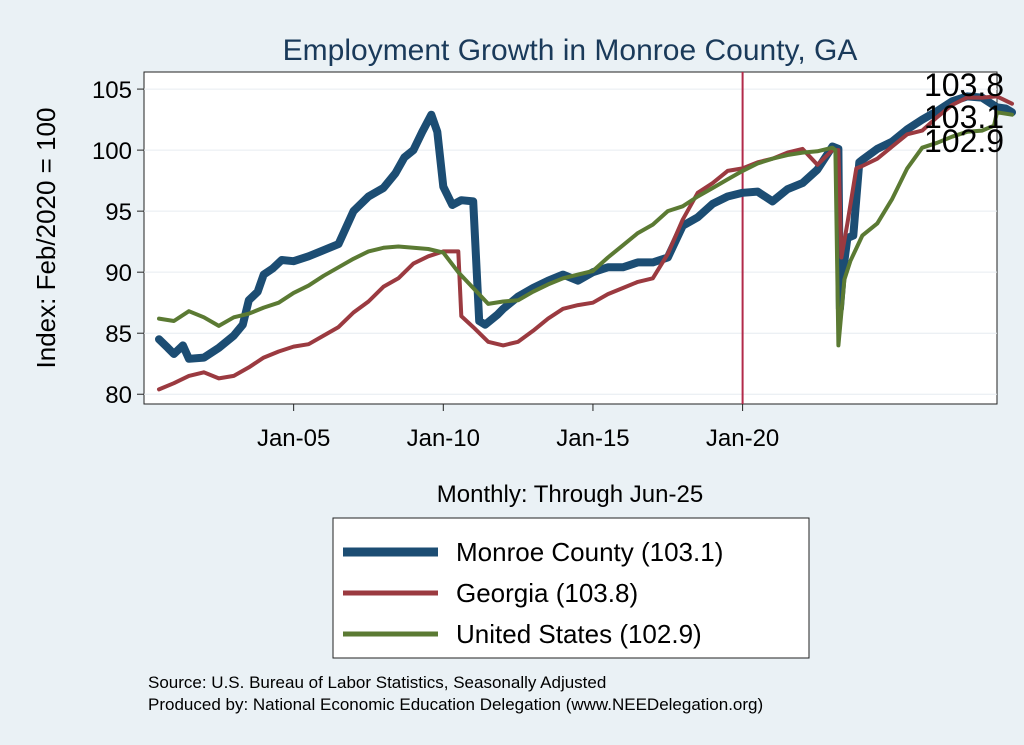 The height and width of the screenshot is (745, 1024). What do you see at coordinates (589, 552) in the screenshot?
I see `legend-label: Monroe County (103.1)` at bounding box center [589, 552].